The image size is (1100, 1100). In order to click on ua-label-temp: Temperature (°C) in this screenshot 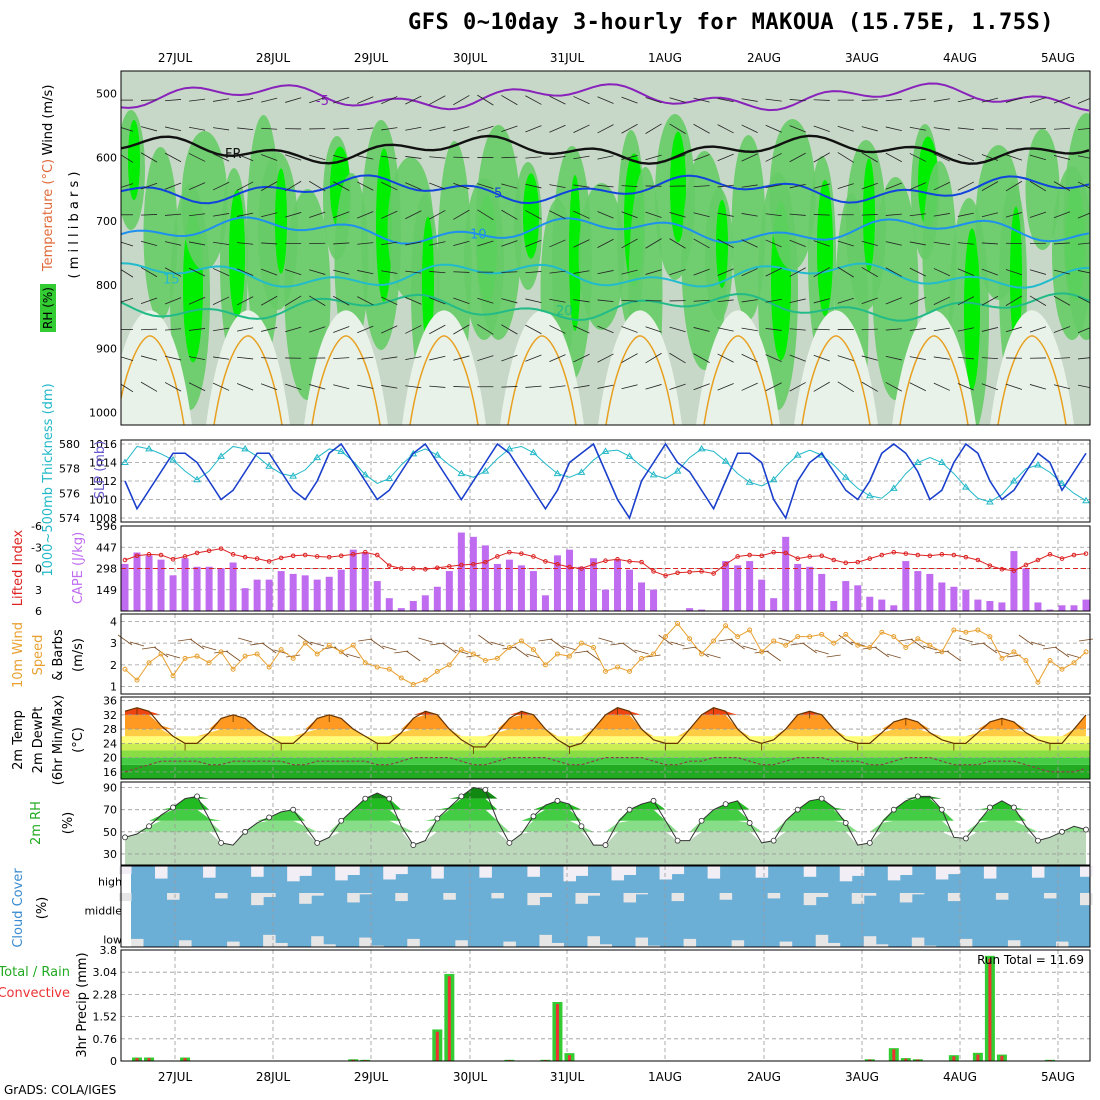, I will do `click(48, 215)`.